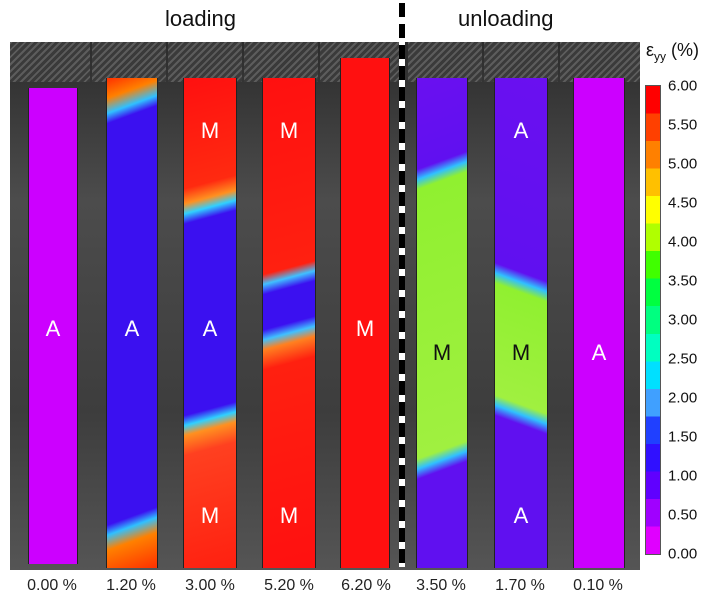 The image size is (717, 607). Describe the element at coordinates (683, 50) in the screenshot. I see `colorbar-unit: (%)` at that location.